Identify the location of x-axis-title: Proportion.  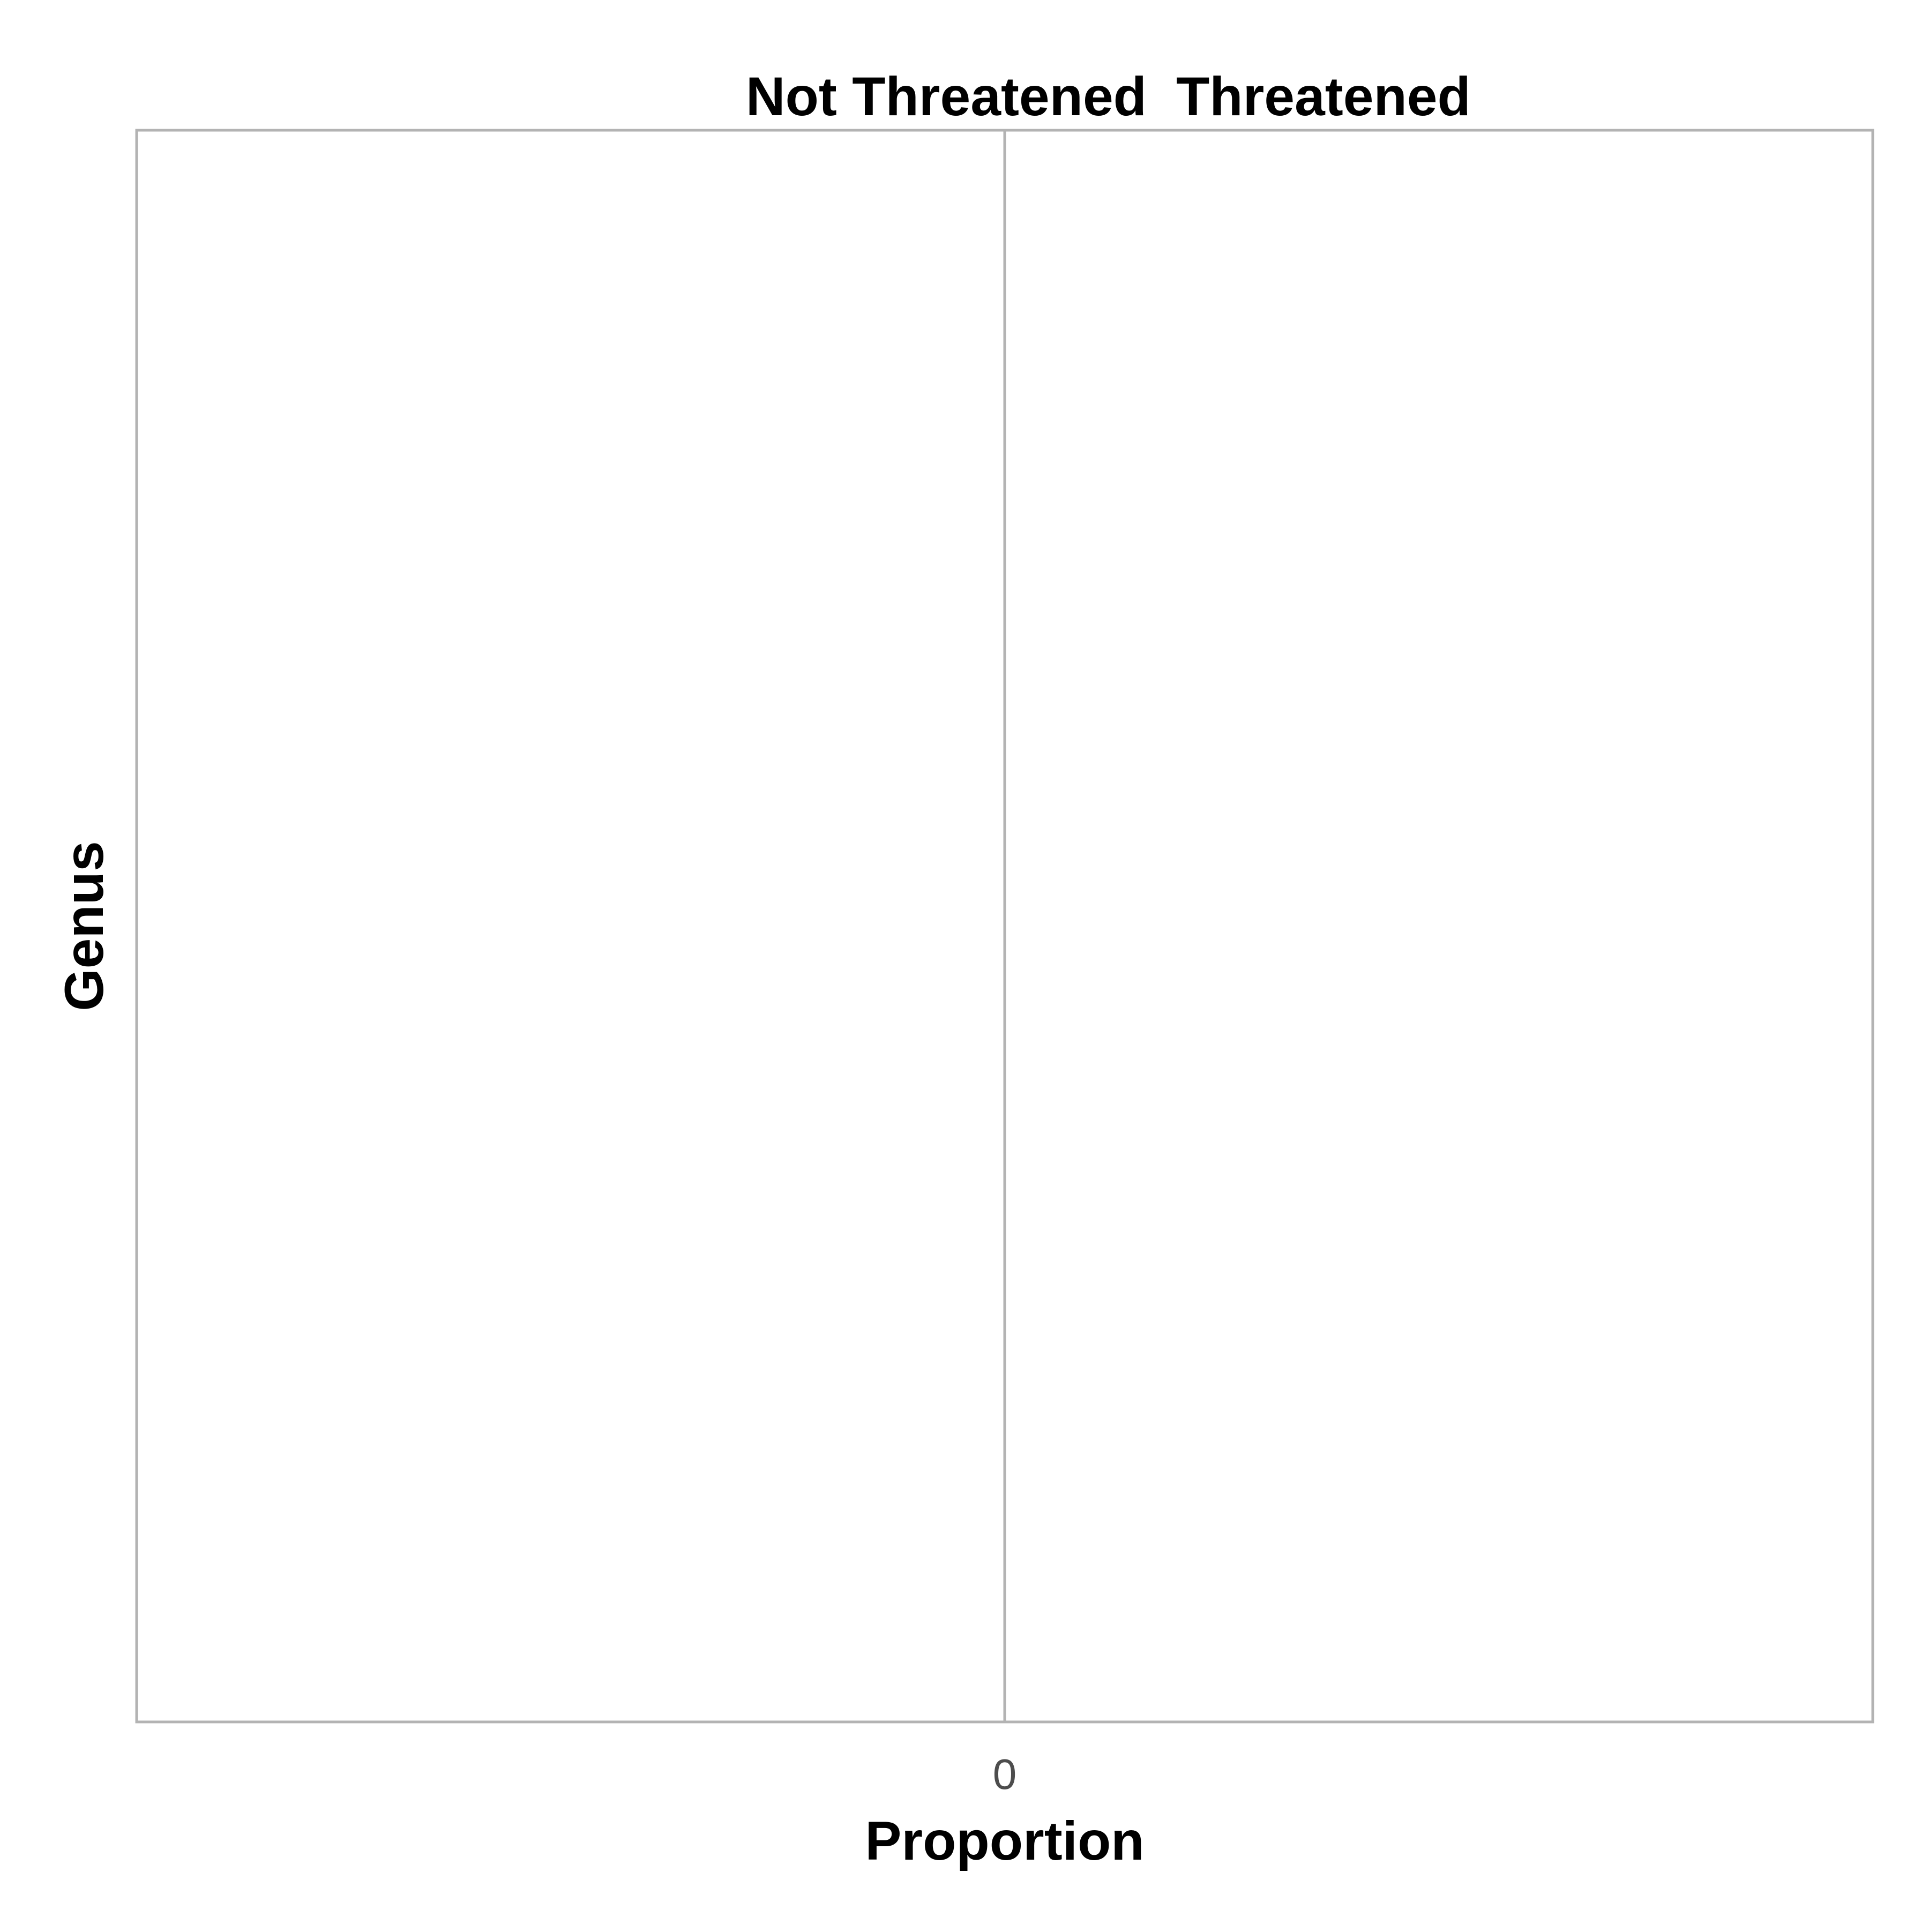
(1005, 1840).